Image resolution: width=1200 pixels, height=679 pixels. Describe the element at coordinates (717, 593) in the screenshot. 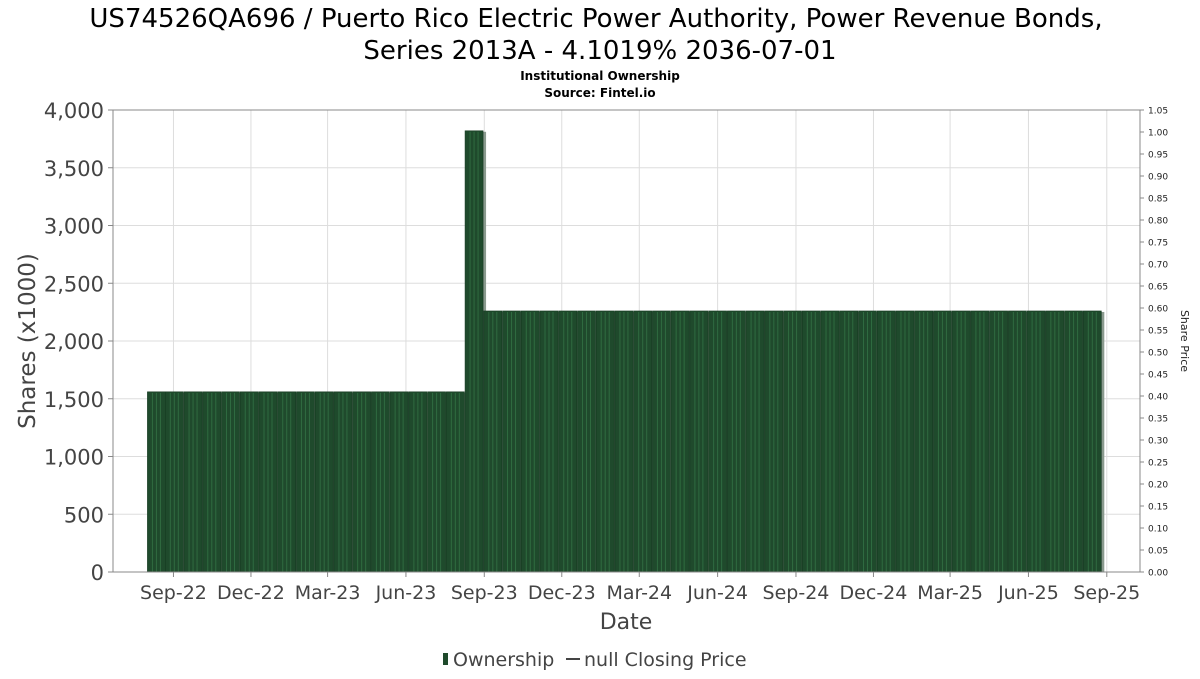

I see `x-tick-label: Jun-24` at that location.